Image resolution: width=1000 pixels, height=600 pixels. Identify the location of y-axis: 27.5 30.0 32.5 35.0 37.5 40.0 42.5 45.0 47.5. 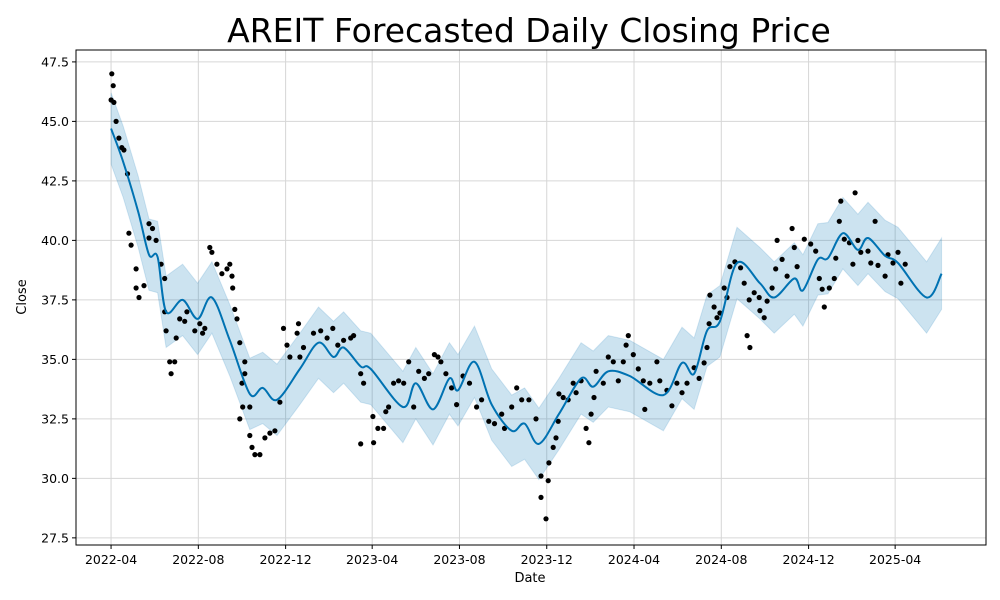
(58, 299).